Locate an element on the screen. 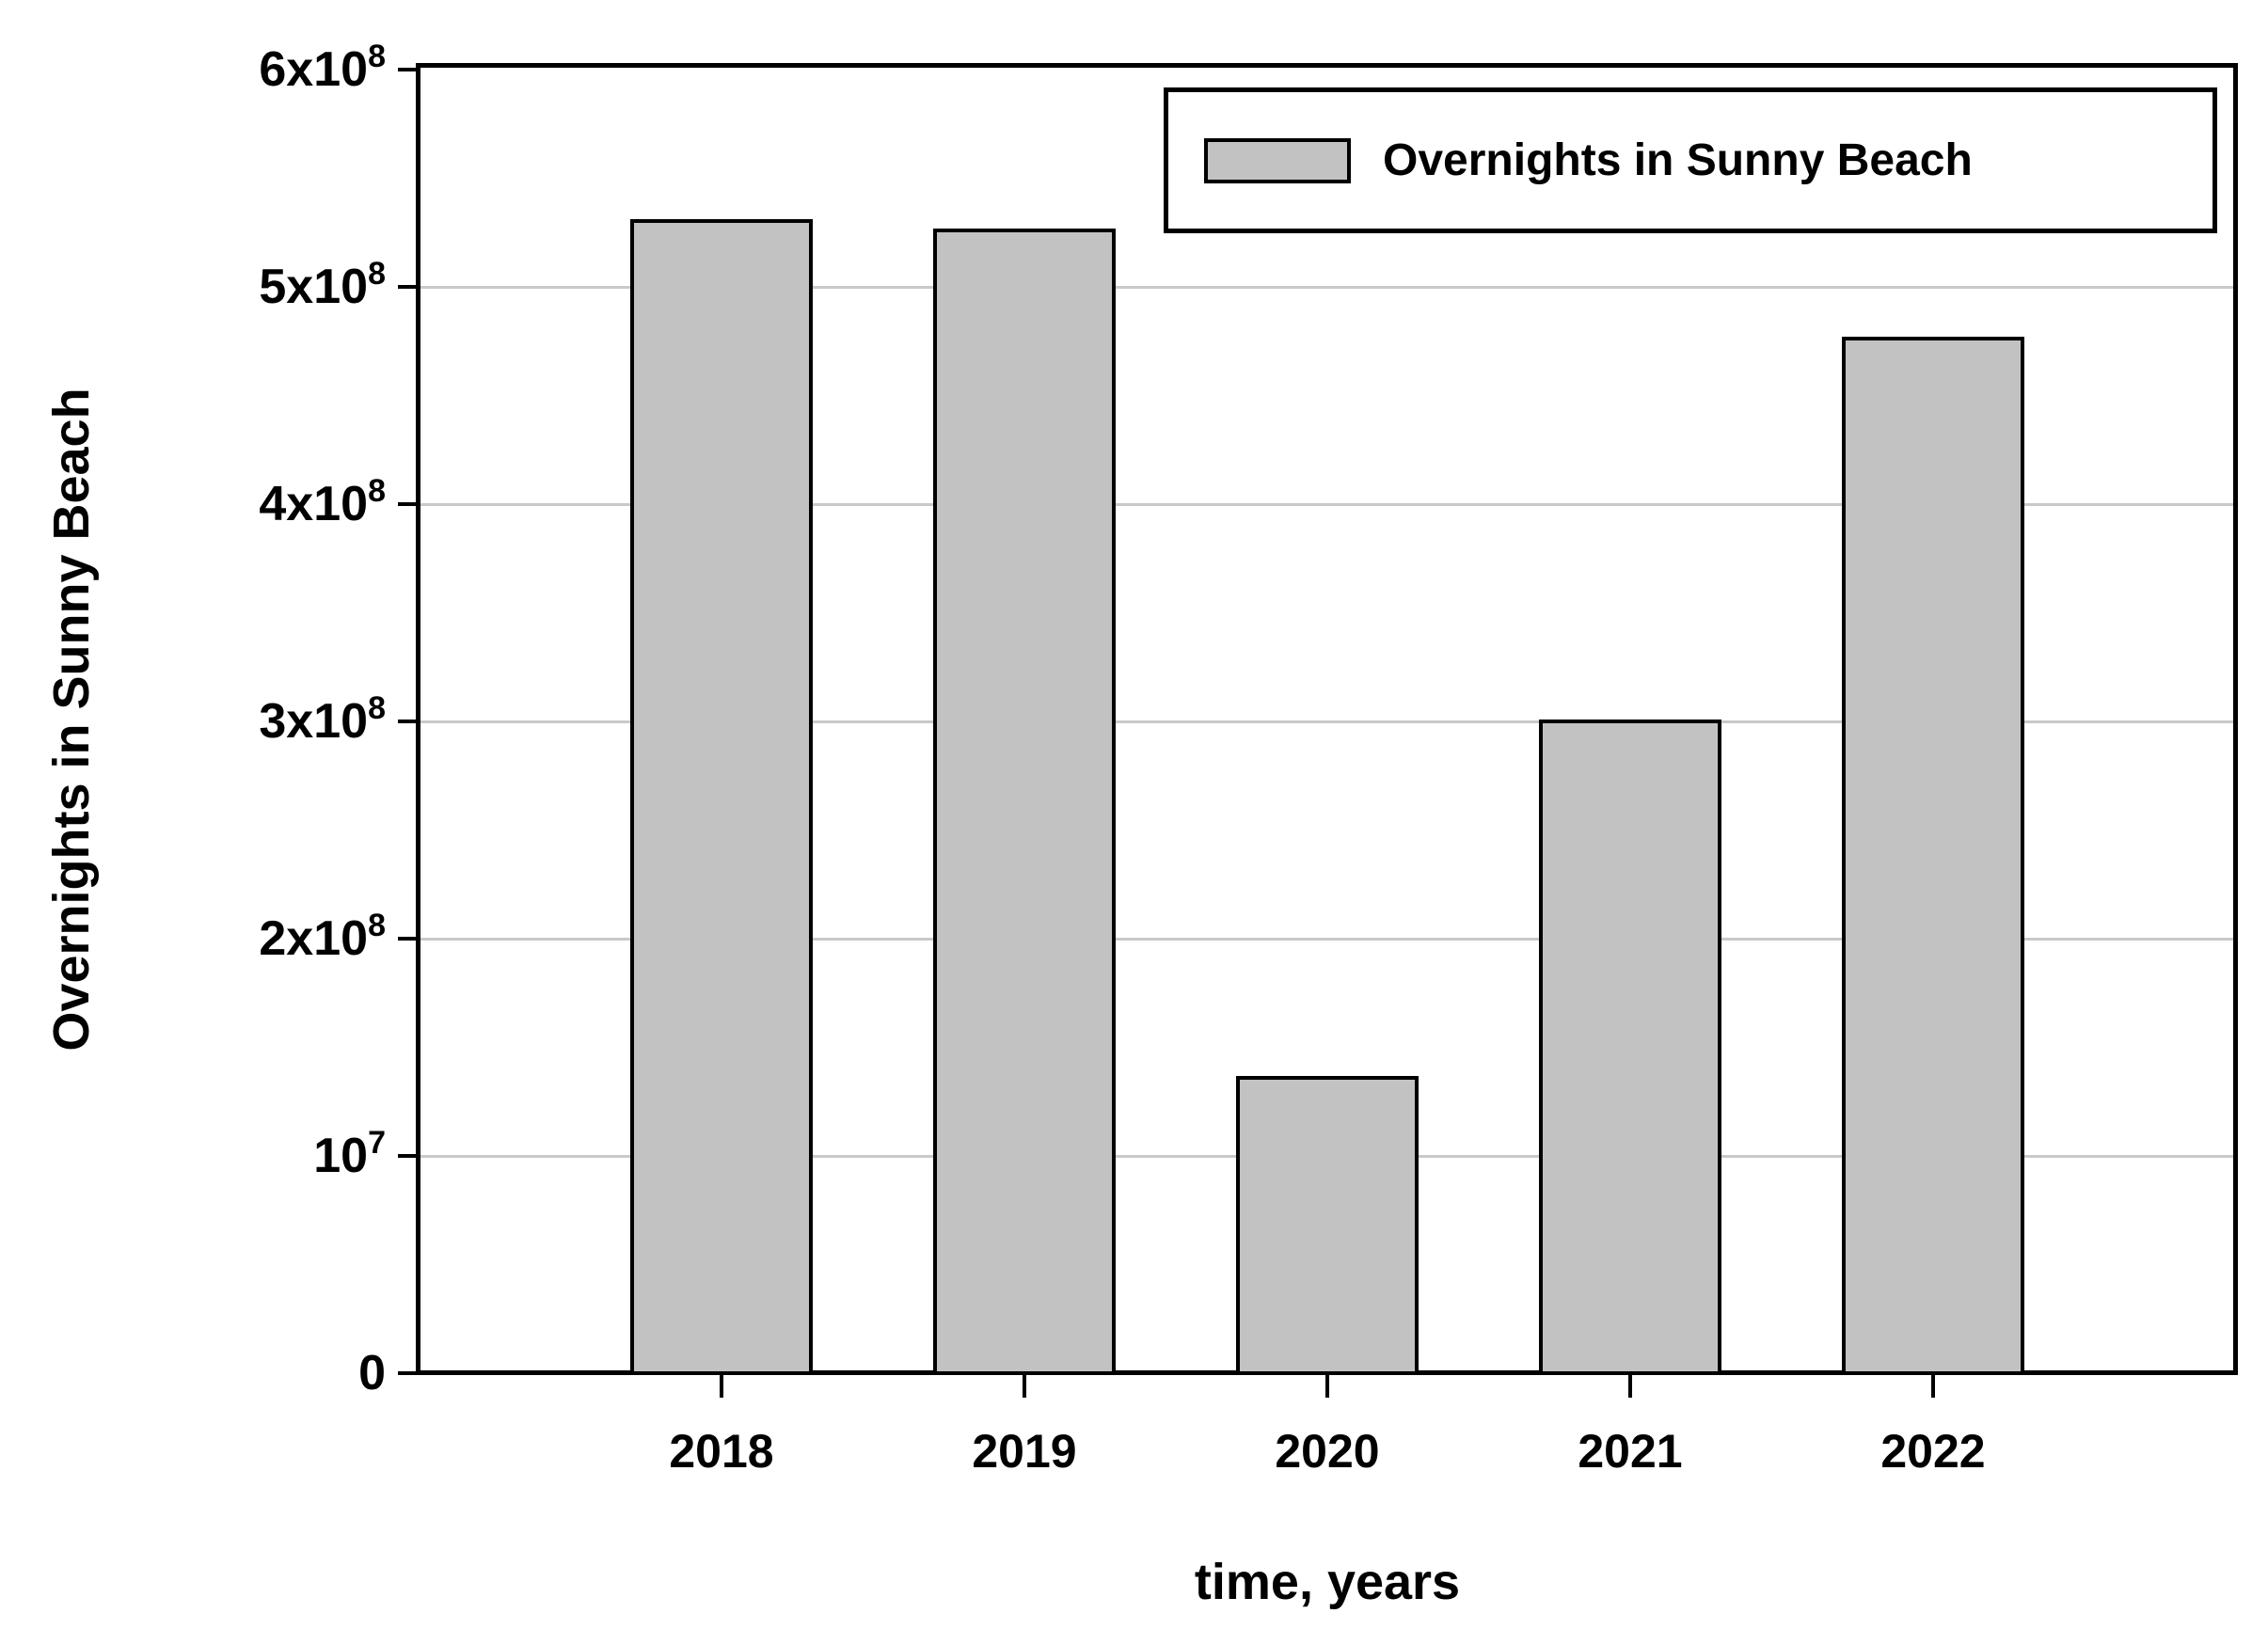 The image size is (2268, 1645). x-tick-label-2021: 2021 is located at coordinates (1630, 1451).